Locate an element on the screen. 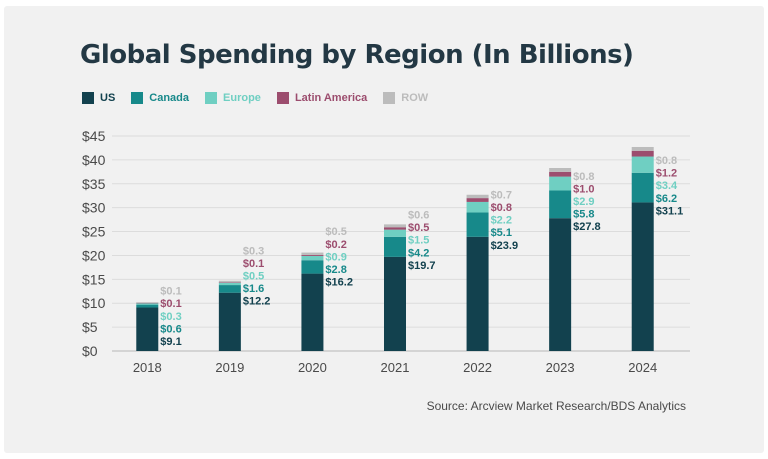  data-label-europe: $1.5 is located at coordinates (418, 241).